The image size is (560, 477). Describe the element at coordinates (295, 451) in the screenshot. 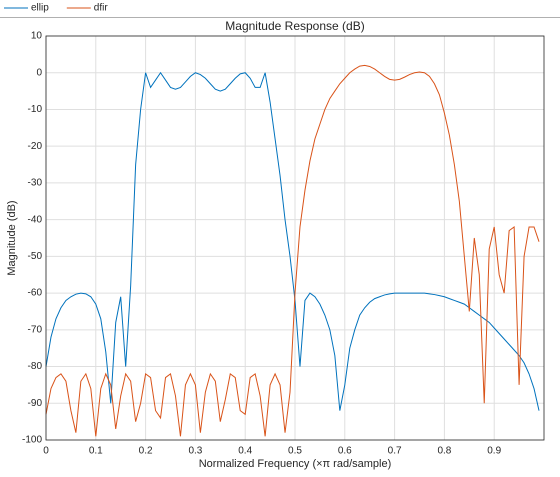

I see `x-tick-label: 0.5` at that location.